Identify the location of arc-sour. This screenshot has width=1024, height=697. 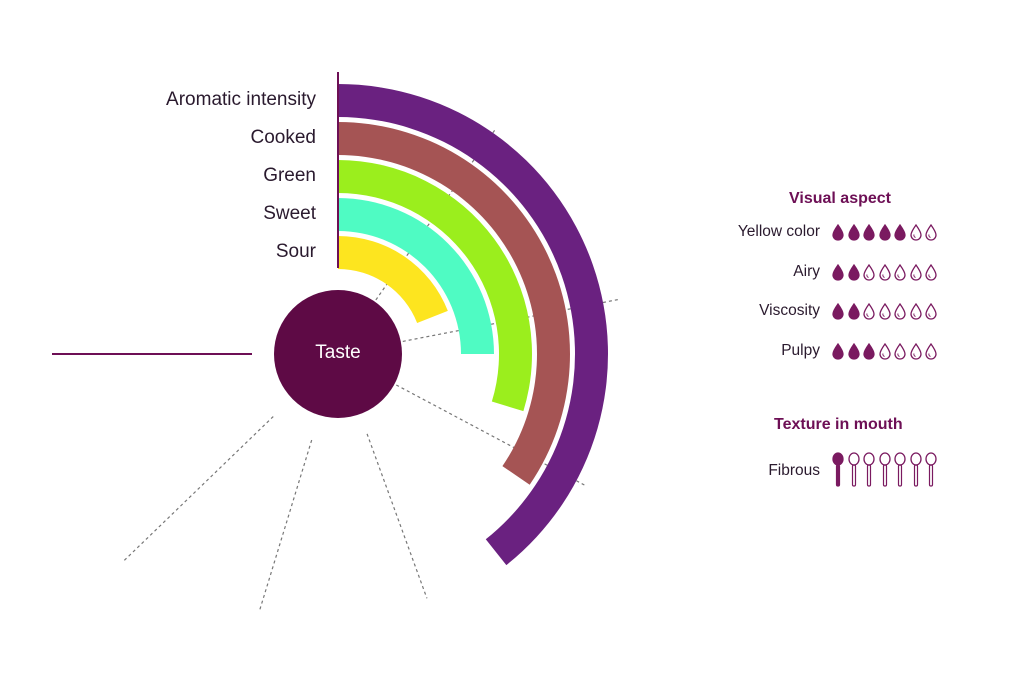
(393, 279).